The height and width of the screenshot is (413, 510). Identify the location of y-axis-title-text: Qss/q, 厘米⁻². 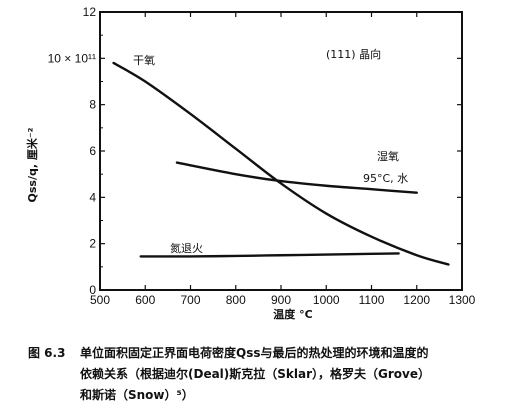
(32, 164).